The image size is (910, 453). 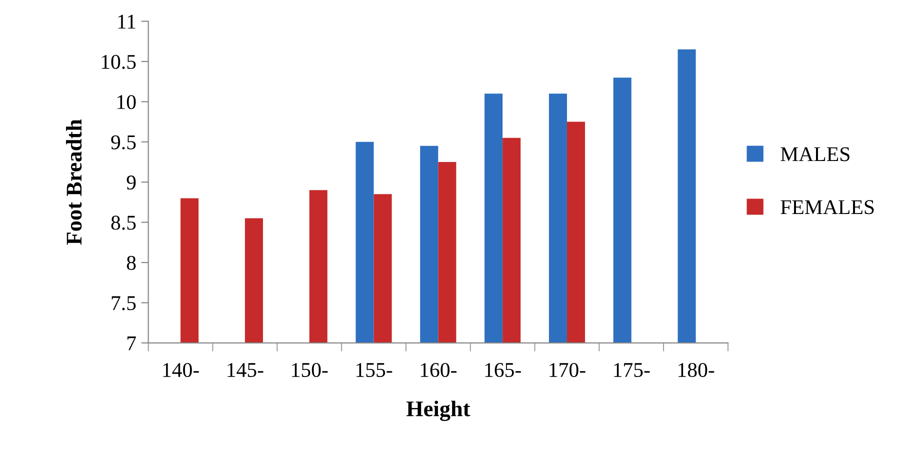 What do you see at coordinates (131, 183) in the screenshot?
I see `y-tick-label: 9` at bounding box center [131, 183].